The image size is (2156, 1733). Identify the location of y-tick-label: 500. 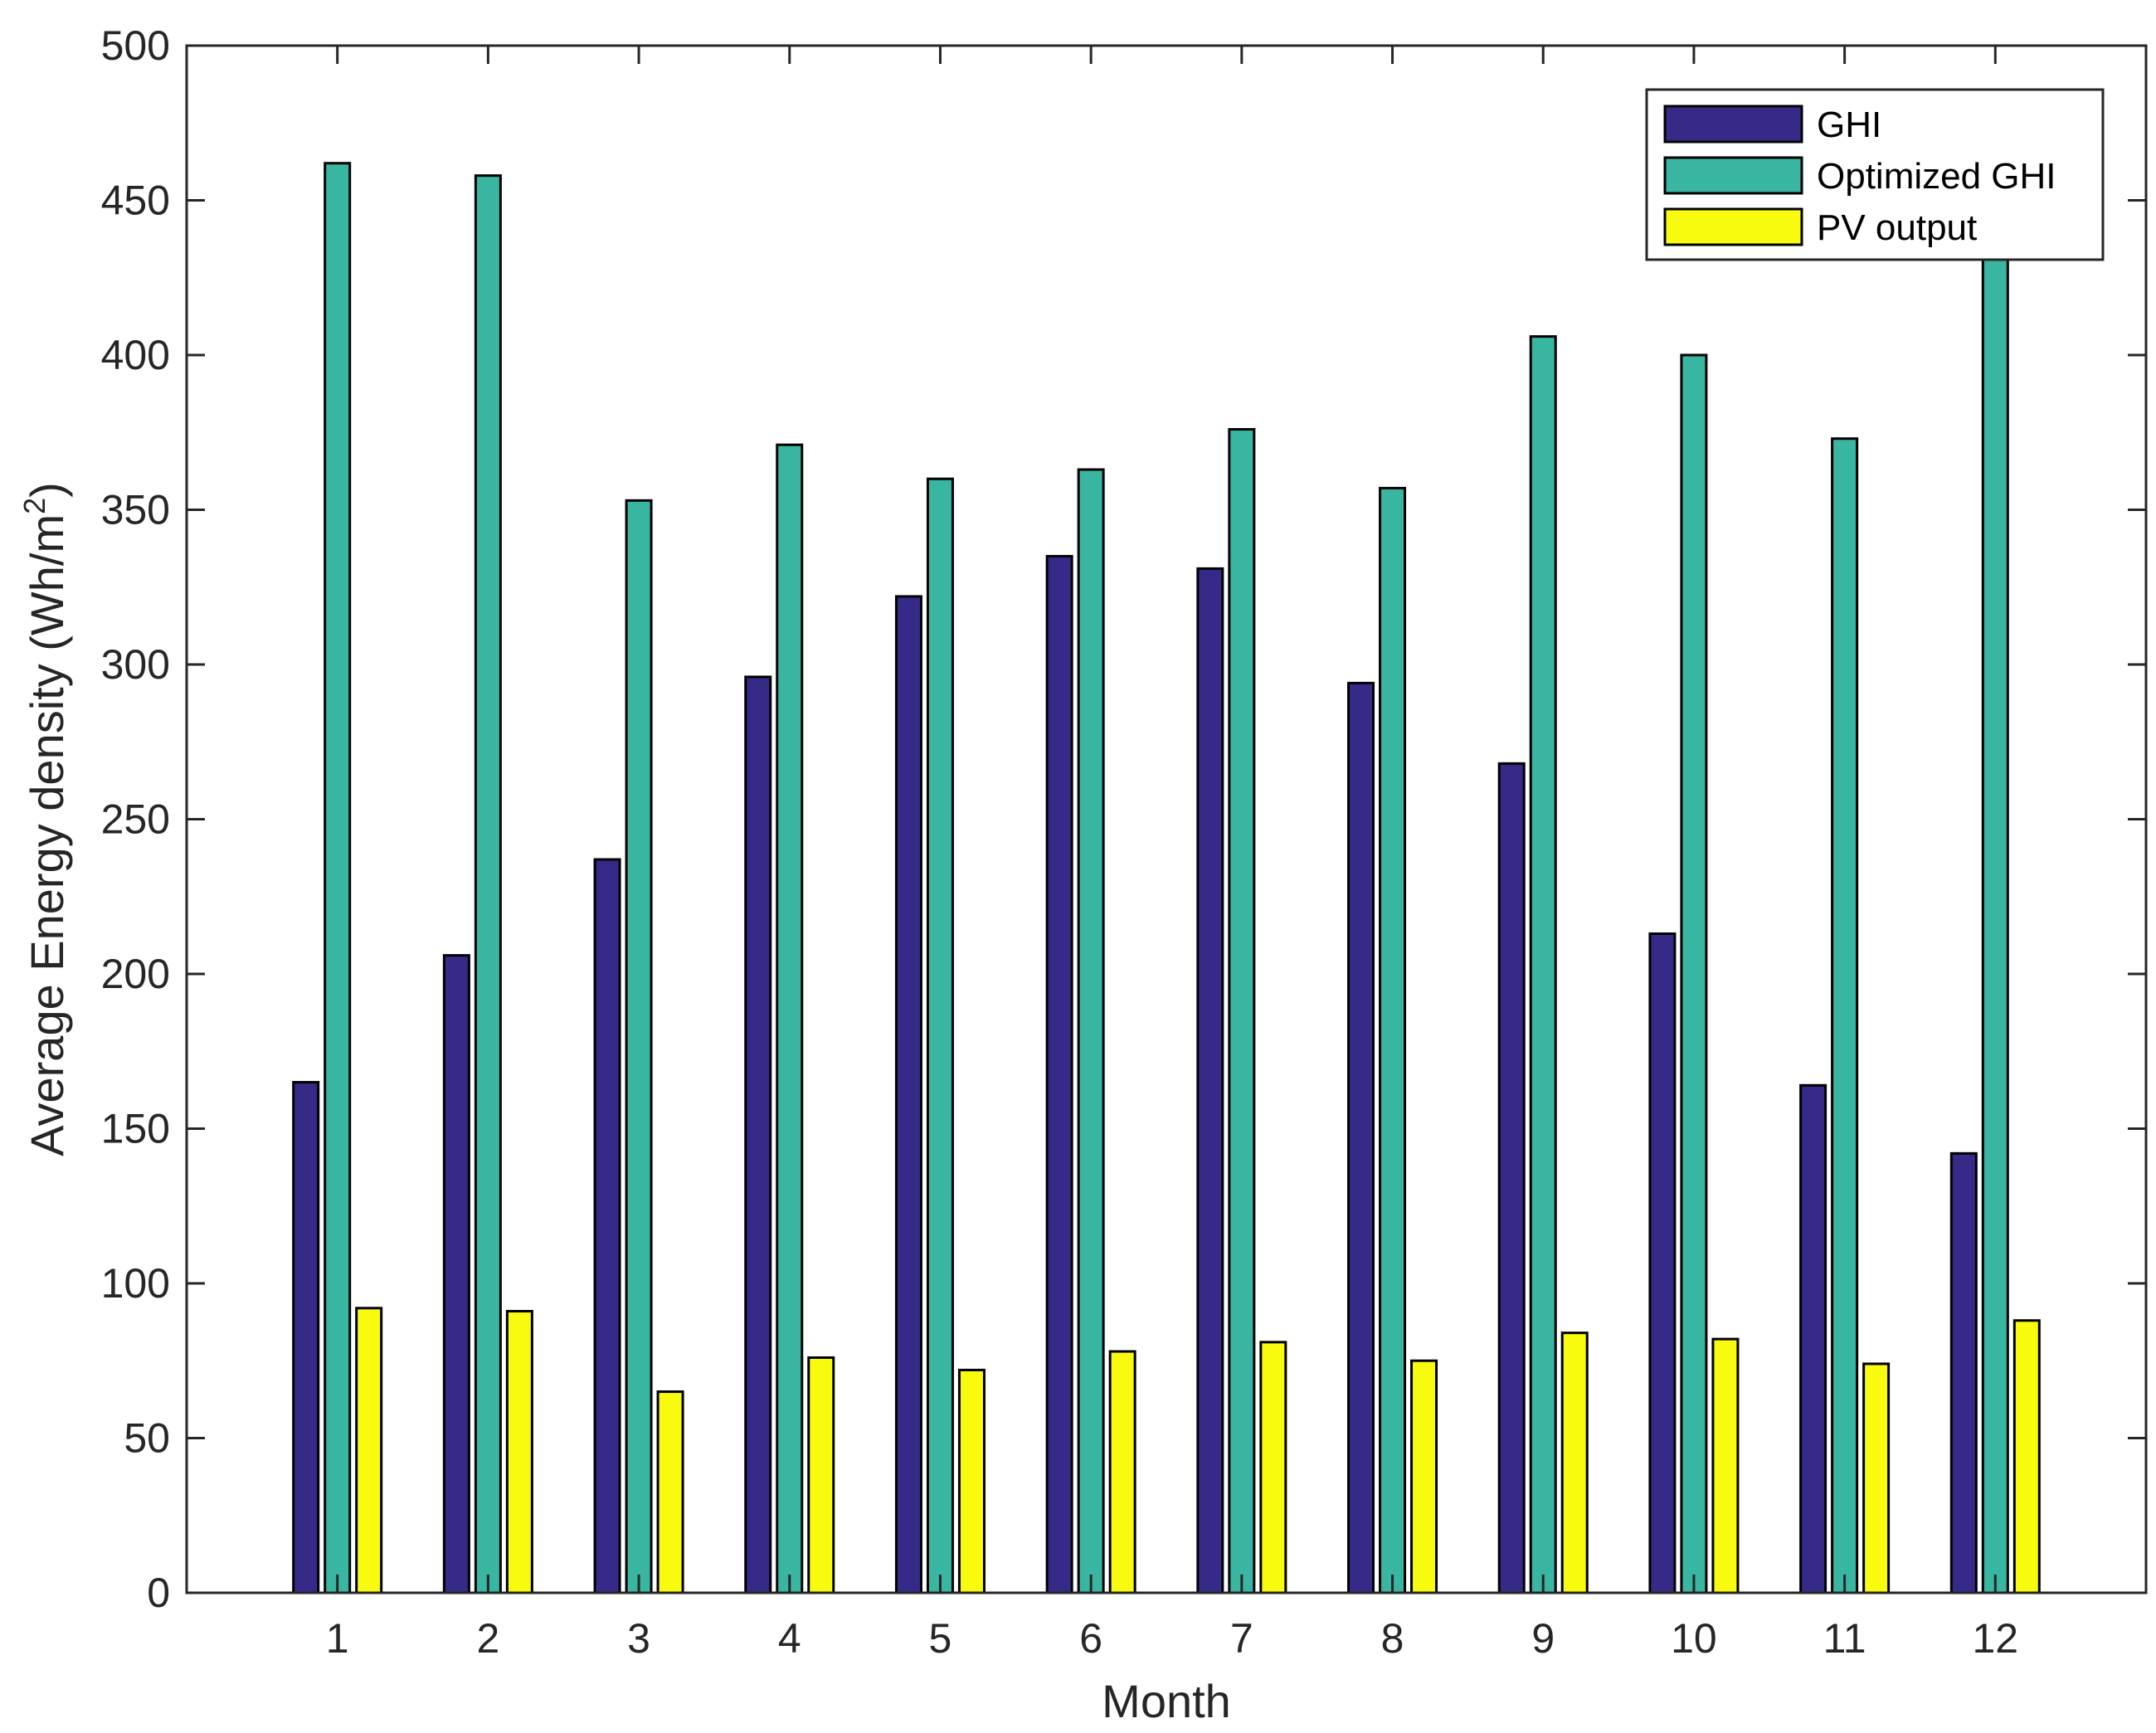
(135, 45).